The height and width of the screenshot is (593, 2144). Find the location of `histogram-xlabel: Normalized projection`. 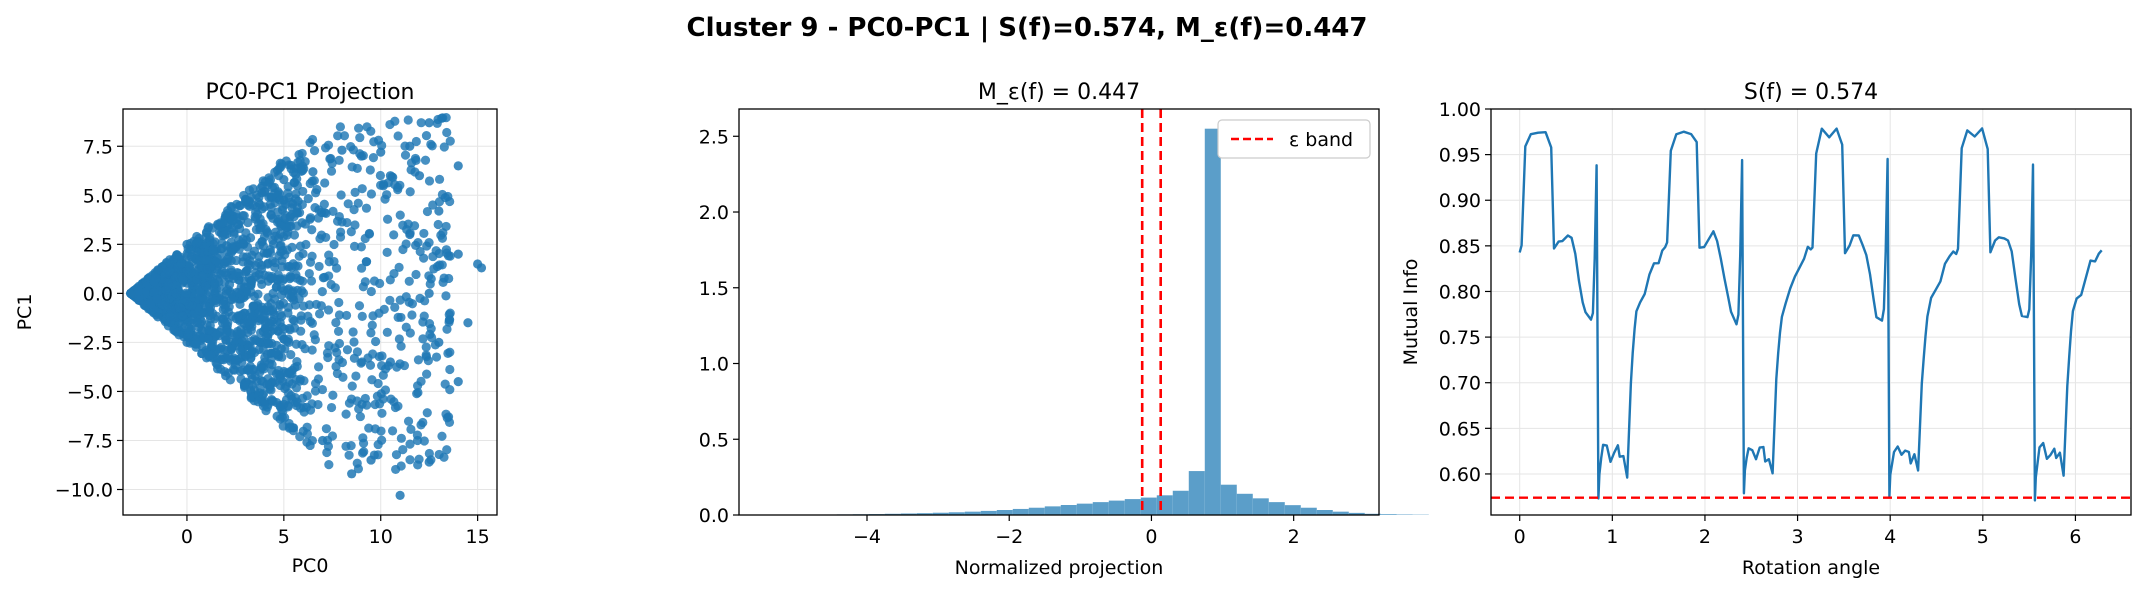

histogram-xlabel: Normalized projection is located at coordinates (1059, 568).